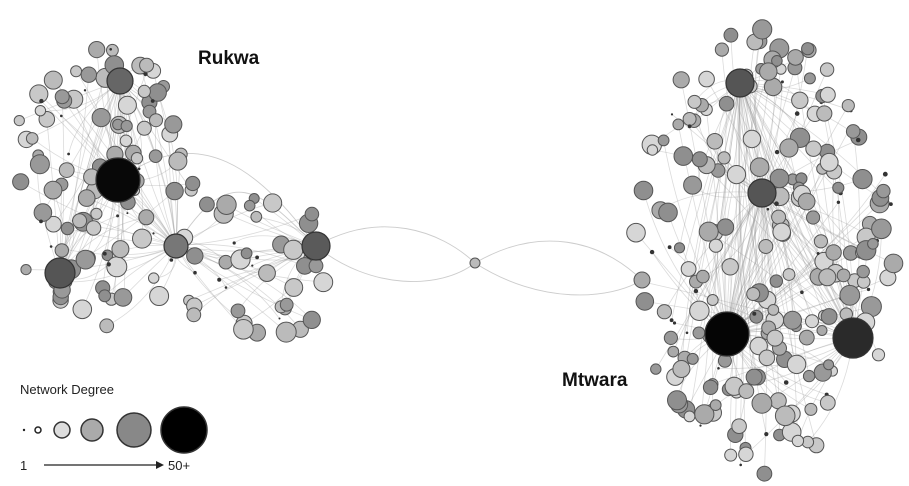 Image resolution: width=909 pixels, height=486 pixels. What do you see at coordinates (762, 193) in the screenshot?
I see `hub-node` at bounding box center [762, 193].